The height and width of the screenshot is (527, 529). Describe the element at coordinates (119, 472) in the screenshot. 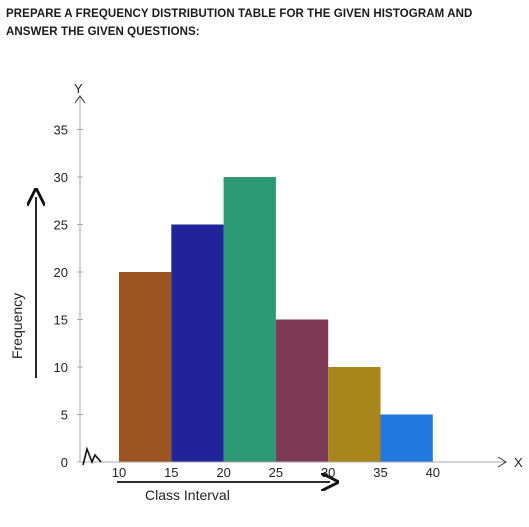

I see `x-tick-label-10: 10` at that location.